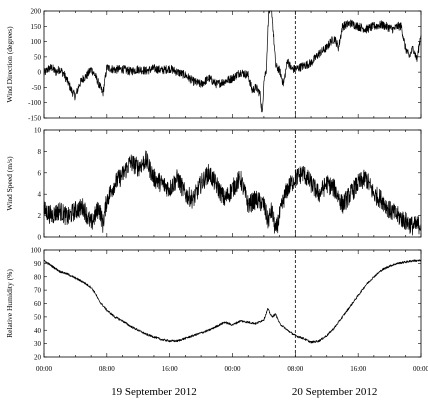  I want to click on y-tick-label: 6, so click(40, 173).